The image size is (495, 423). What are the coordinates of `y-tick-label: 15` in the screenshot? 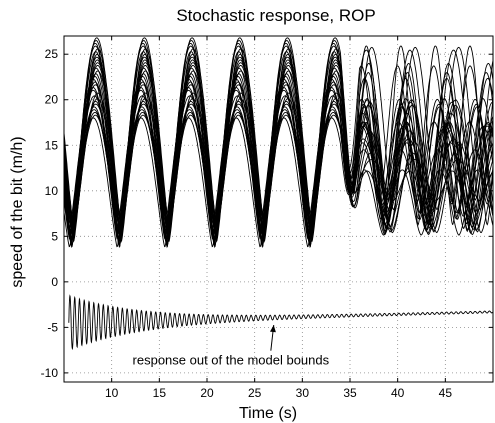 It's located at (52, 145).